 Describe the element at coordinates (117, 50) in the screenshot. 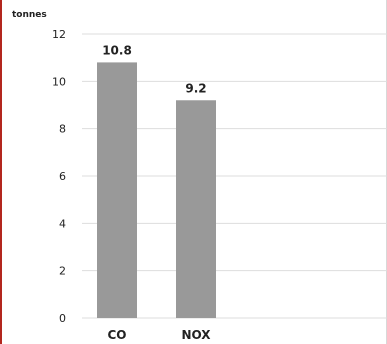

I see `bar-value-label: 10.8` at that location.